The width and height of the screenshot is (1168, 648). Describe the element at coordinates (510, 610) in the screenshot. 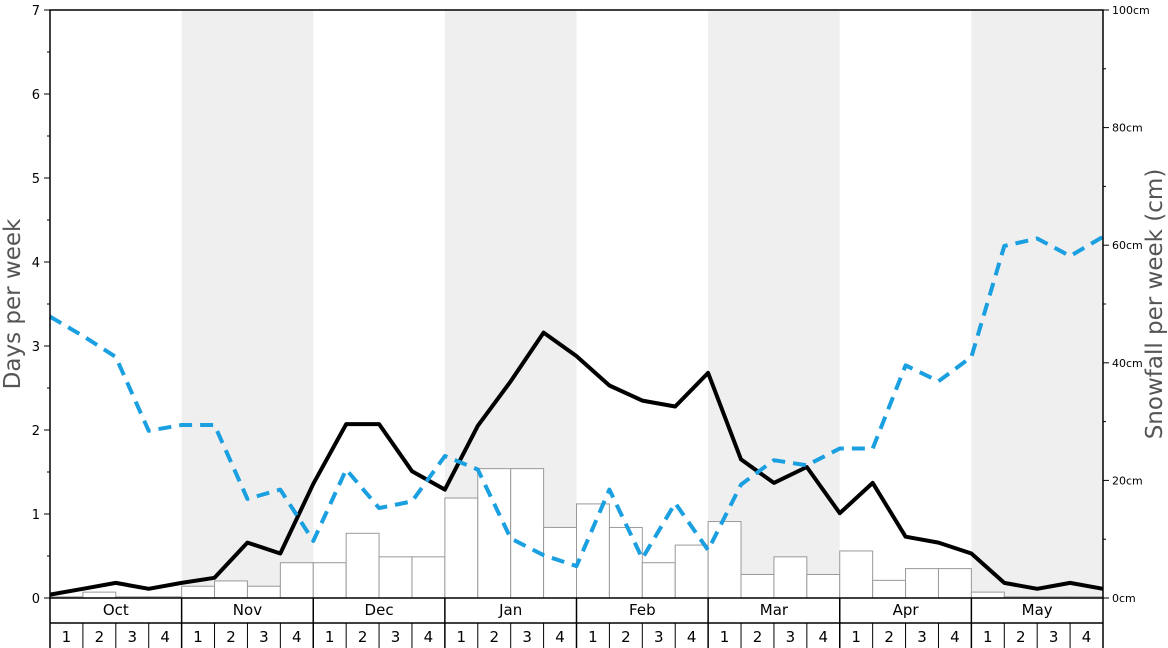

I see `month-label-jan: Jan` at that location.